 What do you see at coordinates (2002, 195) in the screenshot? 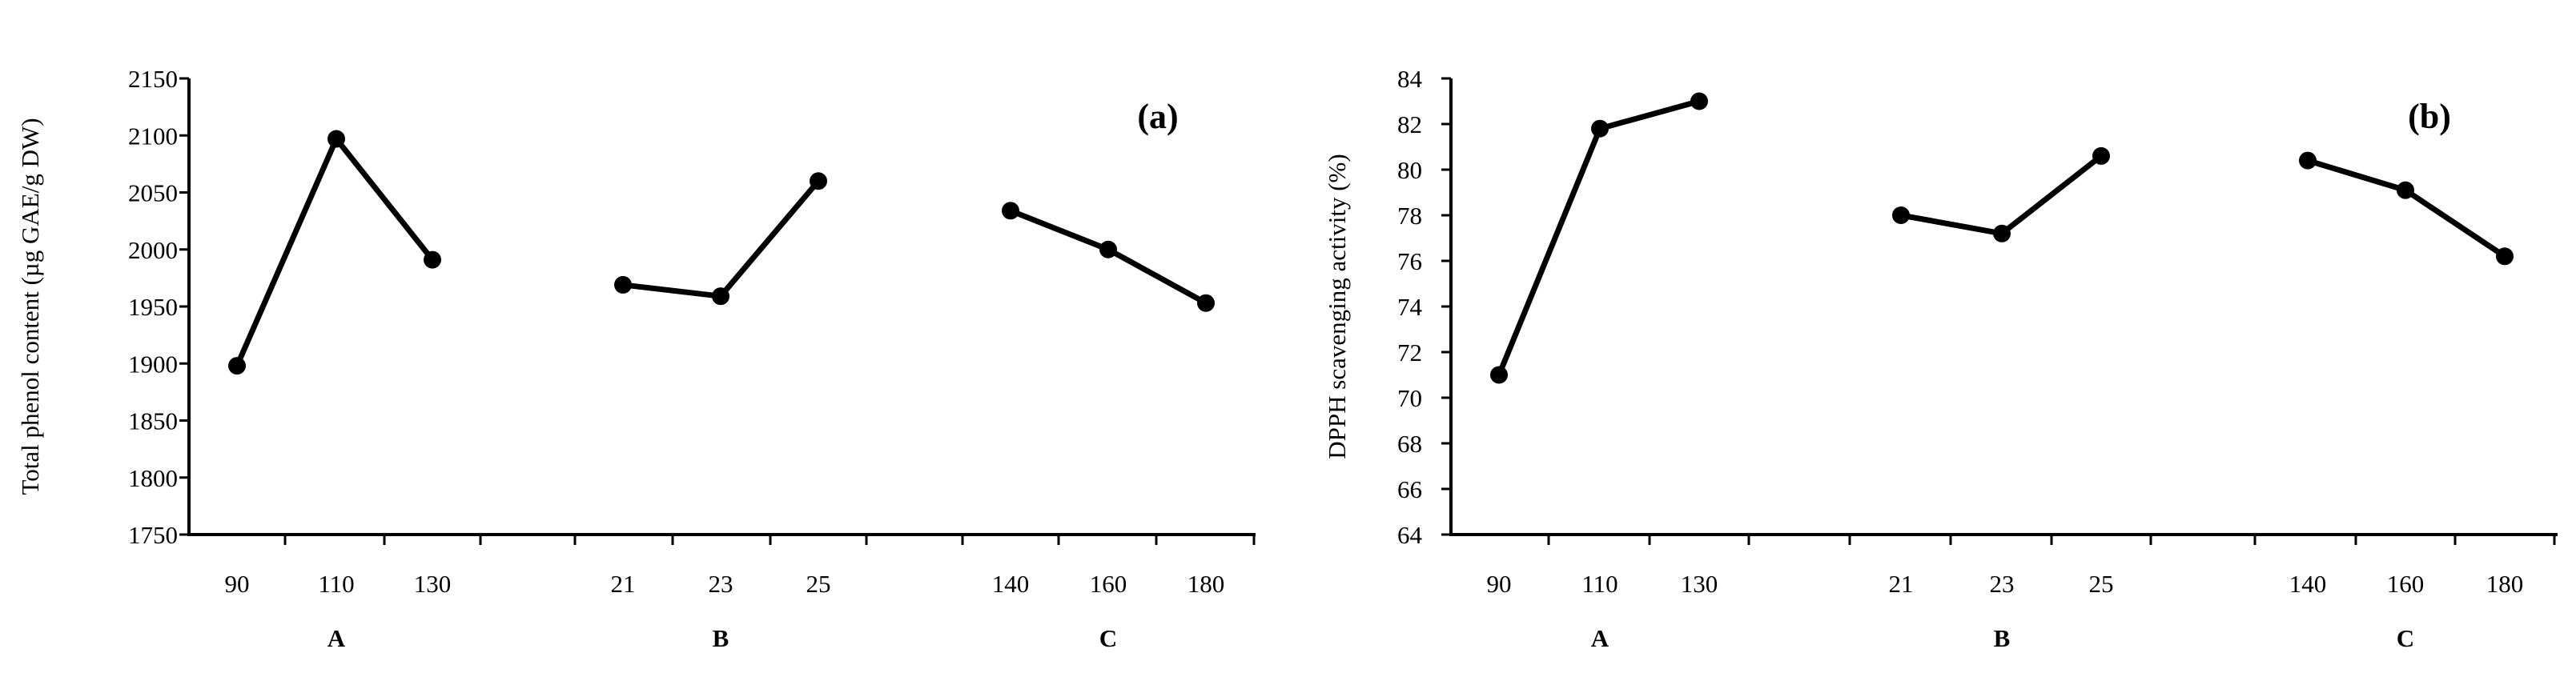
I see `chart1-series-line-b` at bounding box center [2002, 195].